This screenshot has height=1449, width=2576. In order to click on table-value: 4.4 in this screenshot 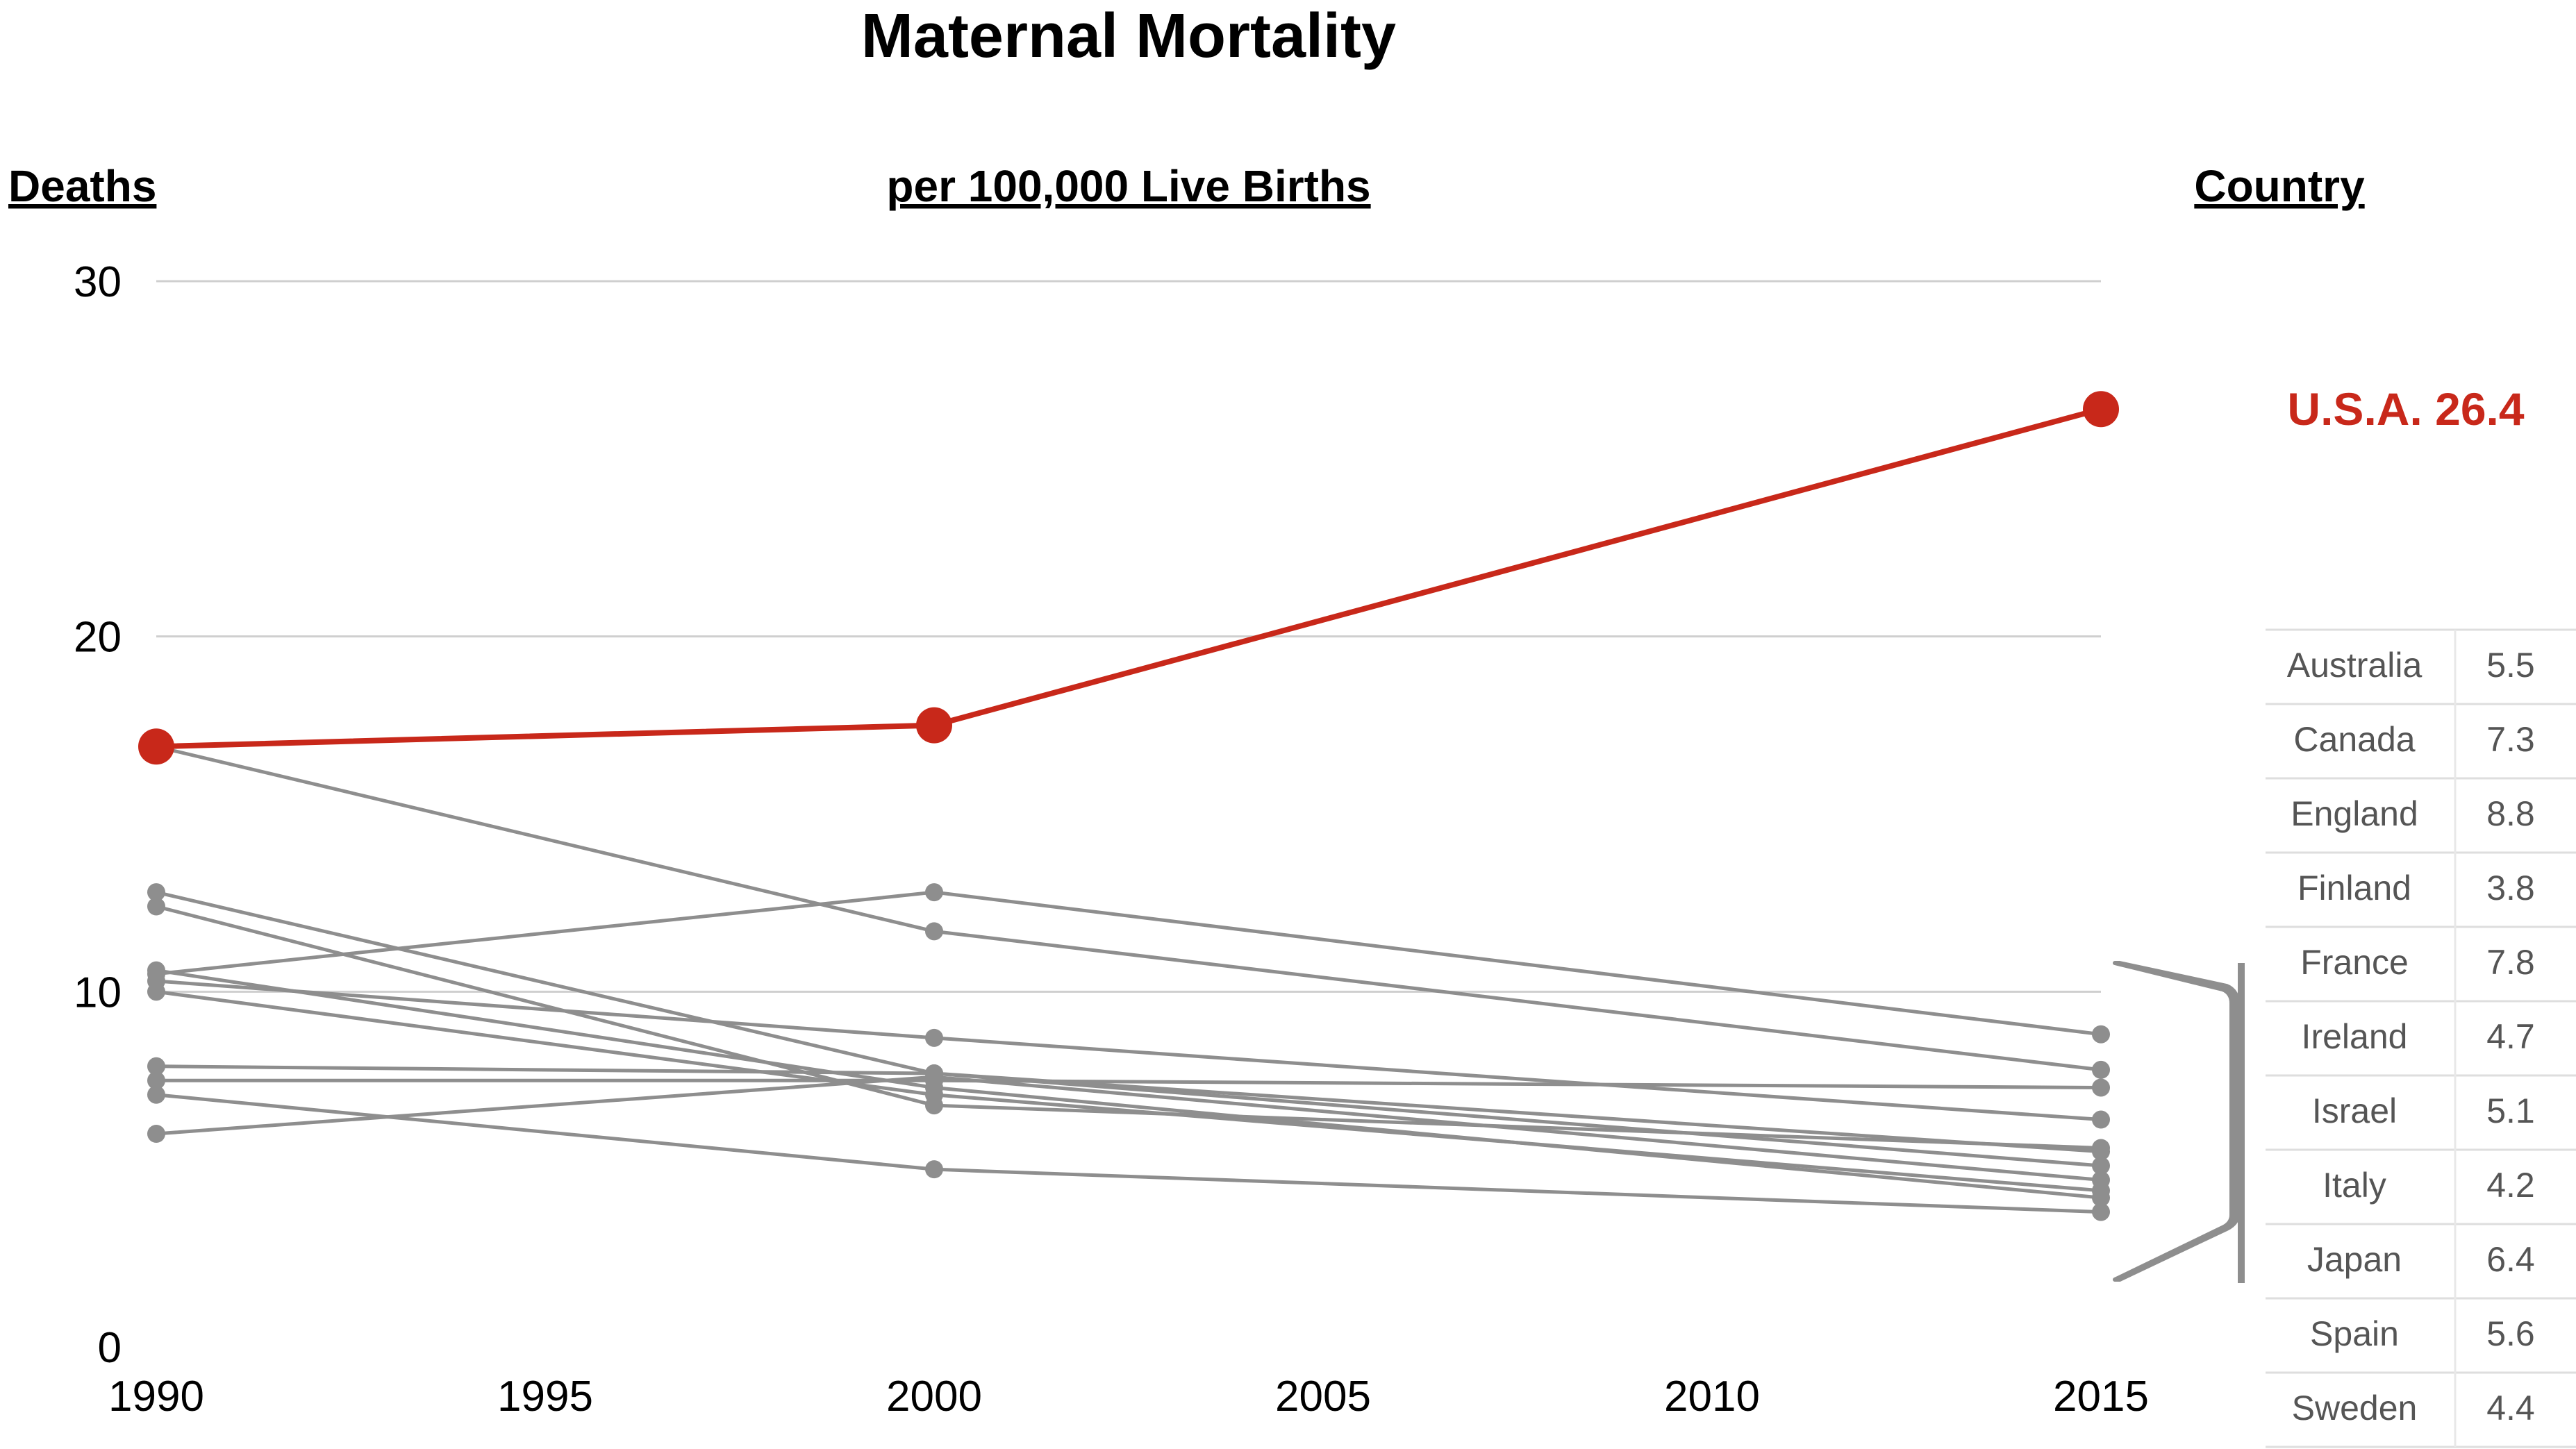, I will do `click(2510, 1408)`.